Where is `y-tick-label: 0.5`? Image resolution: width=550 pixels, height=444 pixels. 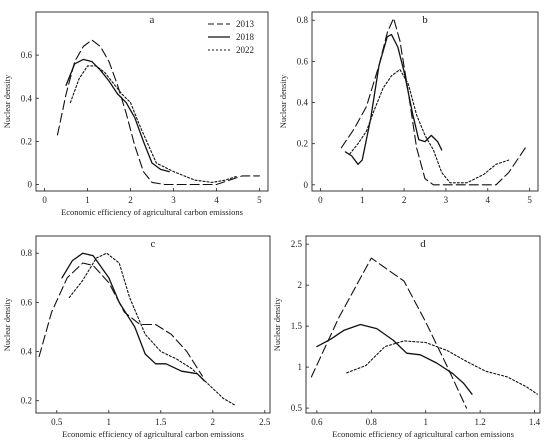
y-tick-label: 0.5 is located at coordinates (297, 408).